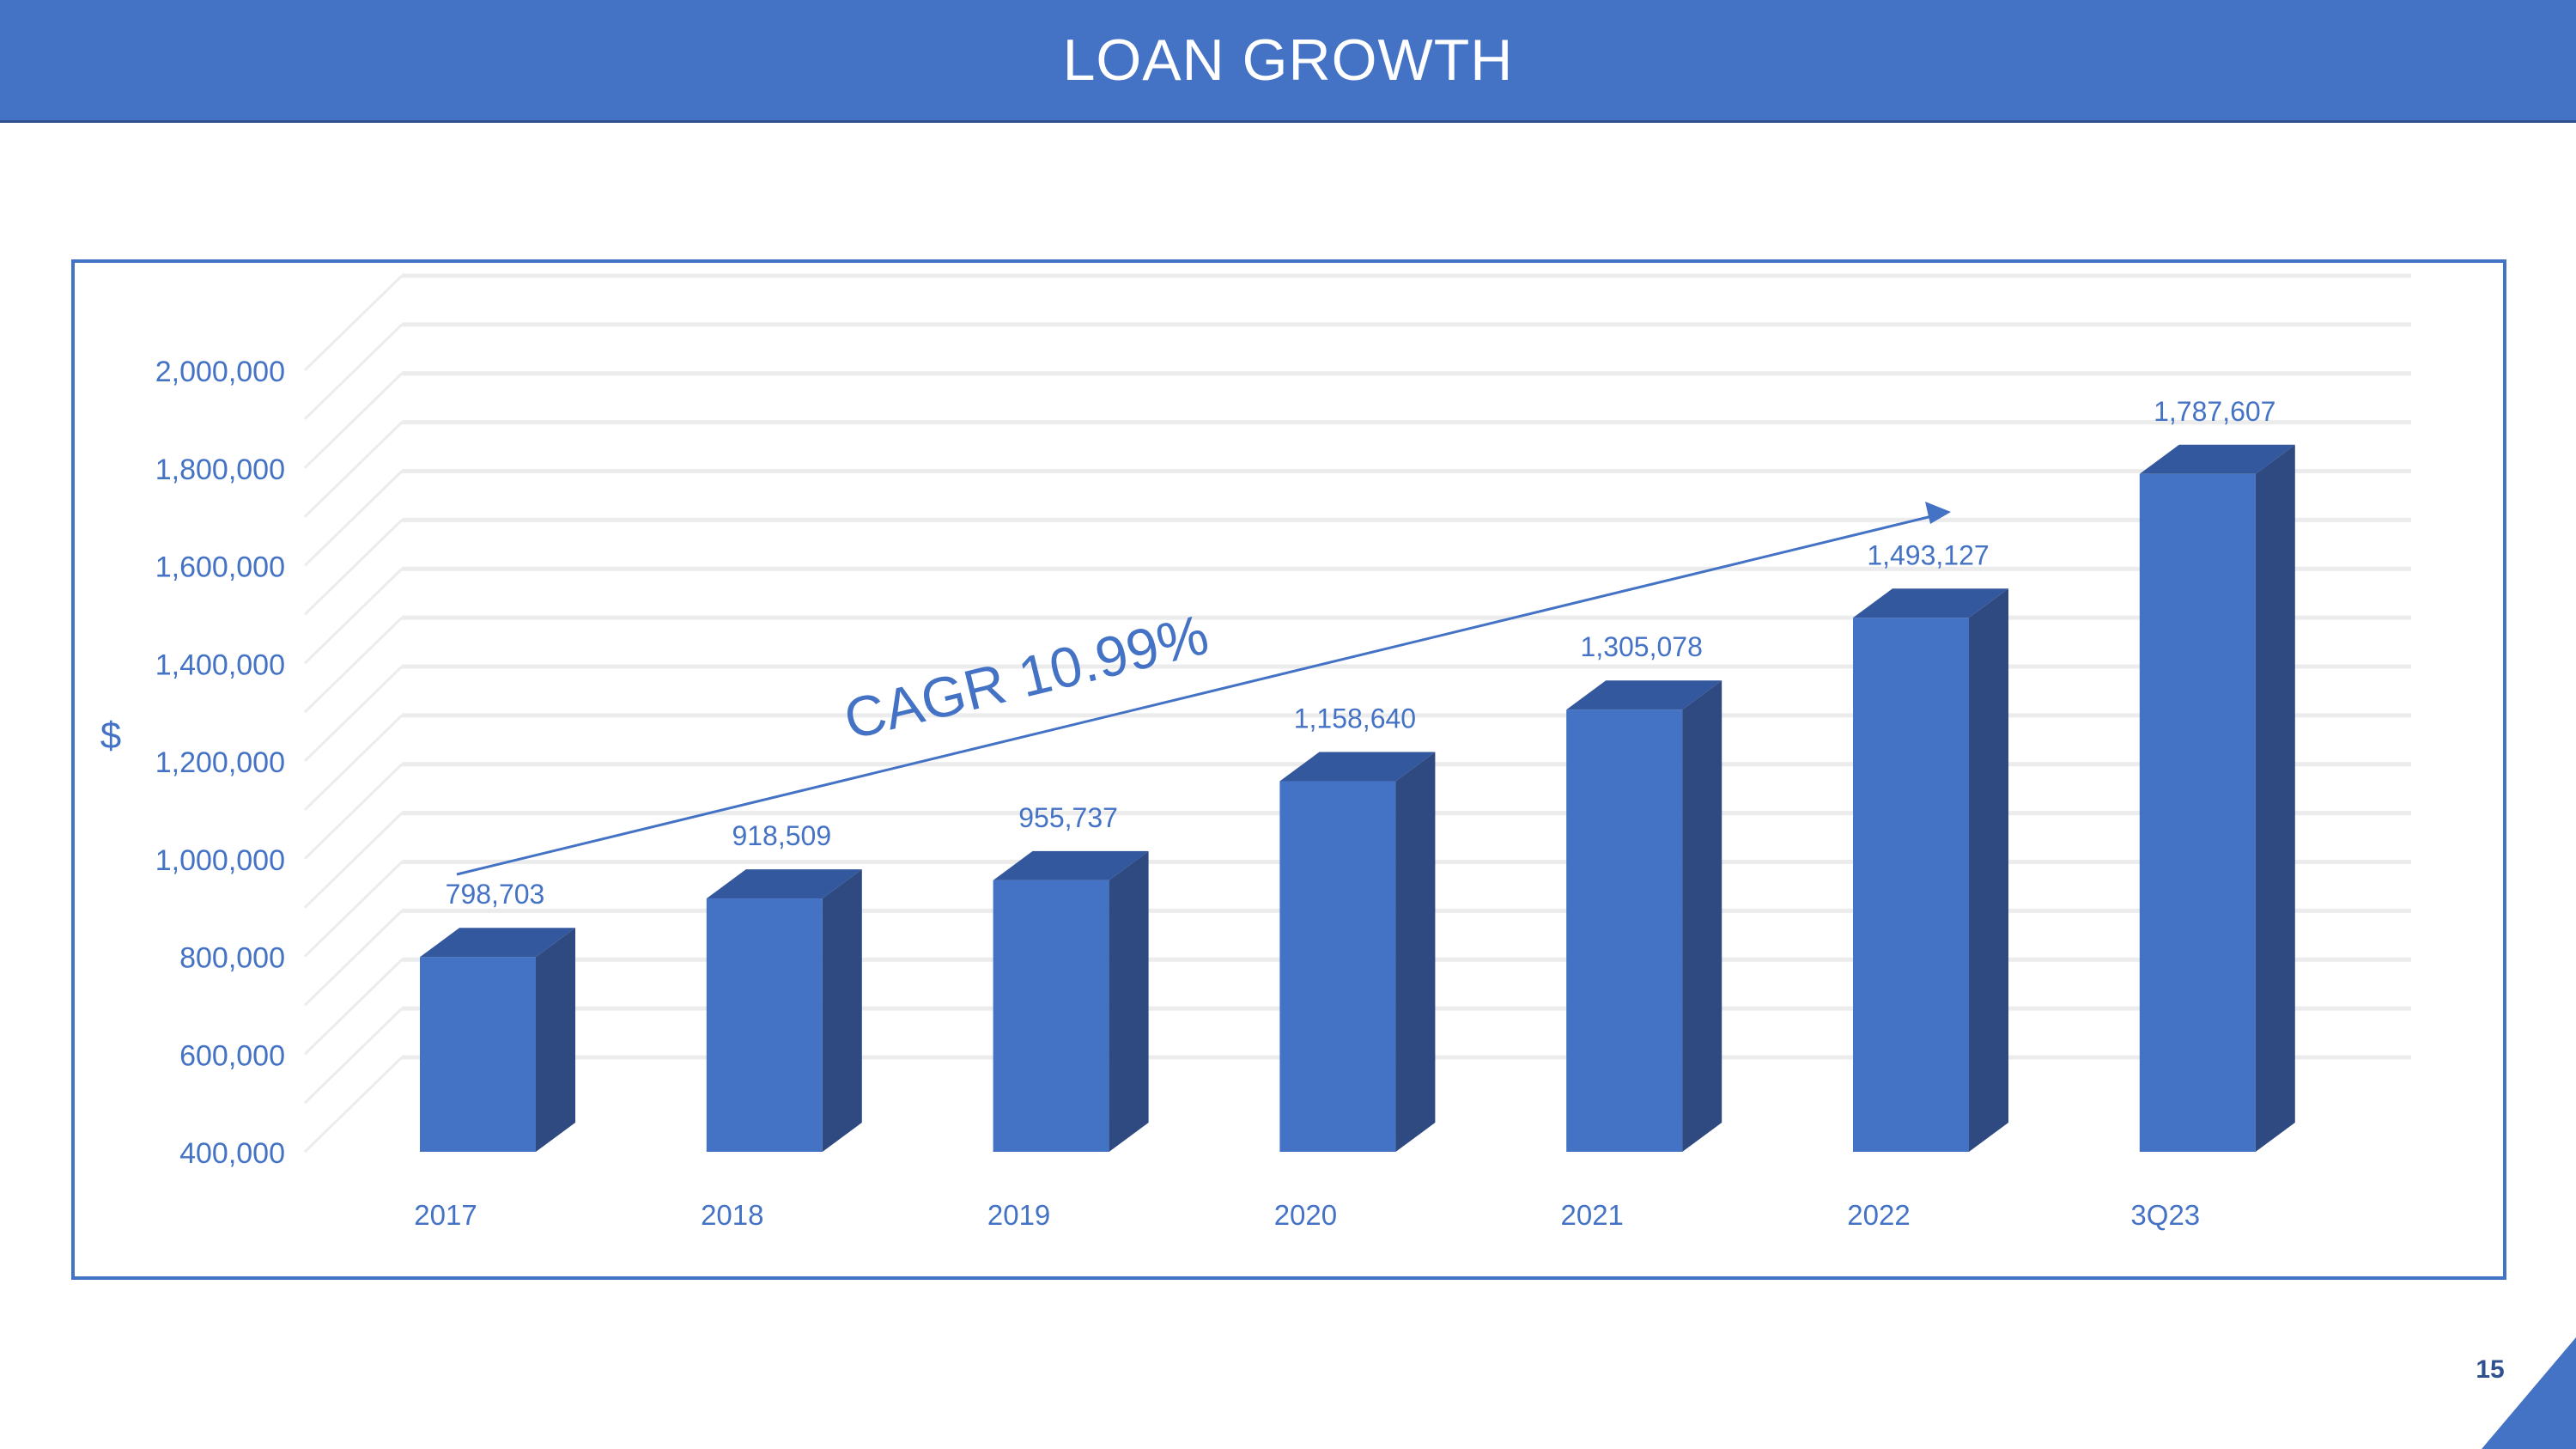 This screenshot has width=2576, height=1449. I want to click on x-tick-label: 2020, so click(1305, 1215).